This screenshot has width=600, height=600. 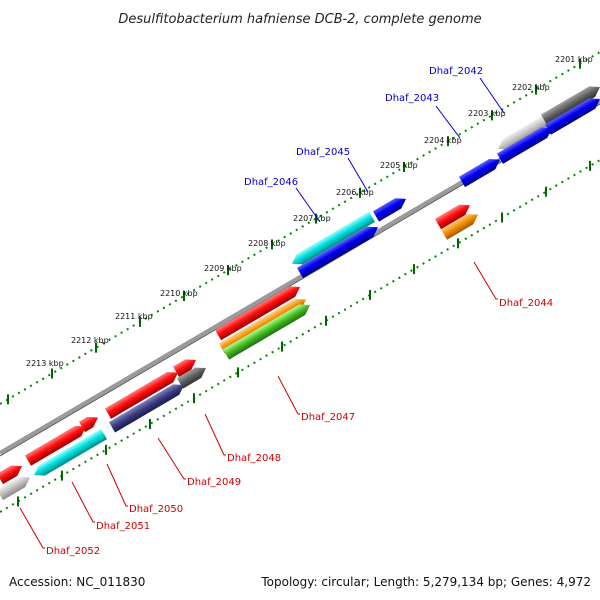 What do you see at coordinates (134, 316) in the screenshot?
I see `kbp-label: 2211 kbp` at bounding box center [134, 316].